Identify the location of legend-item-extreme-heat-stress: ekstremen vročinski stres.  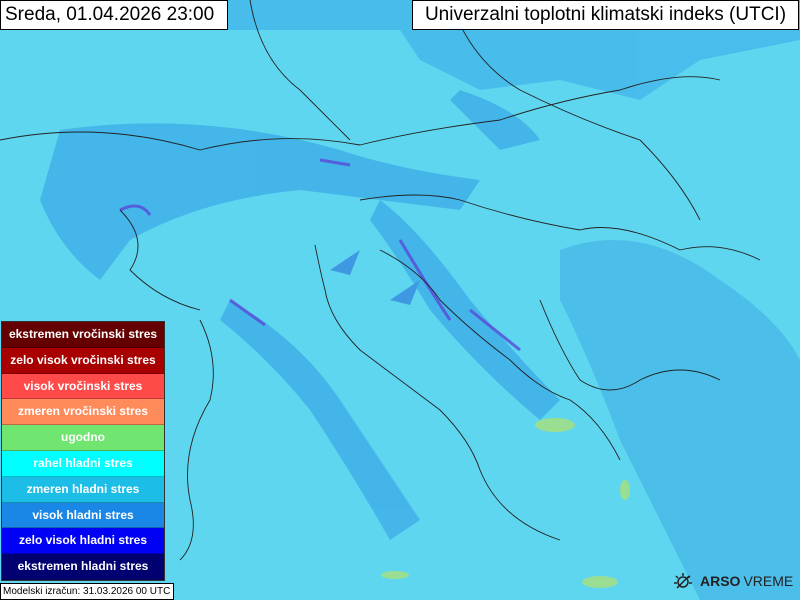
(83, 335).